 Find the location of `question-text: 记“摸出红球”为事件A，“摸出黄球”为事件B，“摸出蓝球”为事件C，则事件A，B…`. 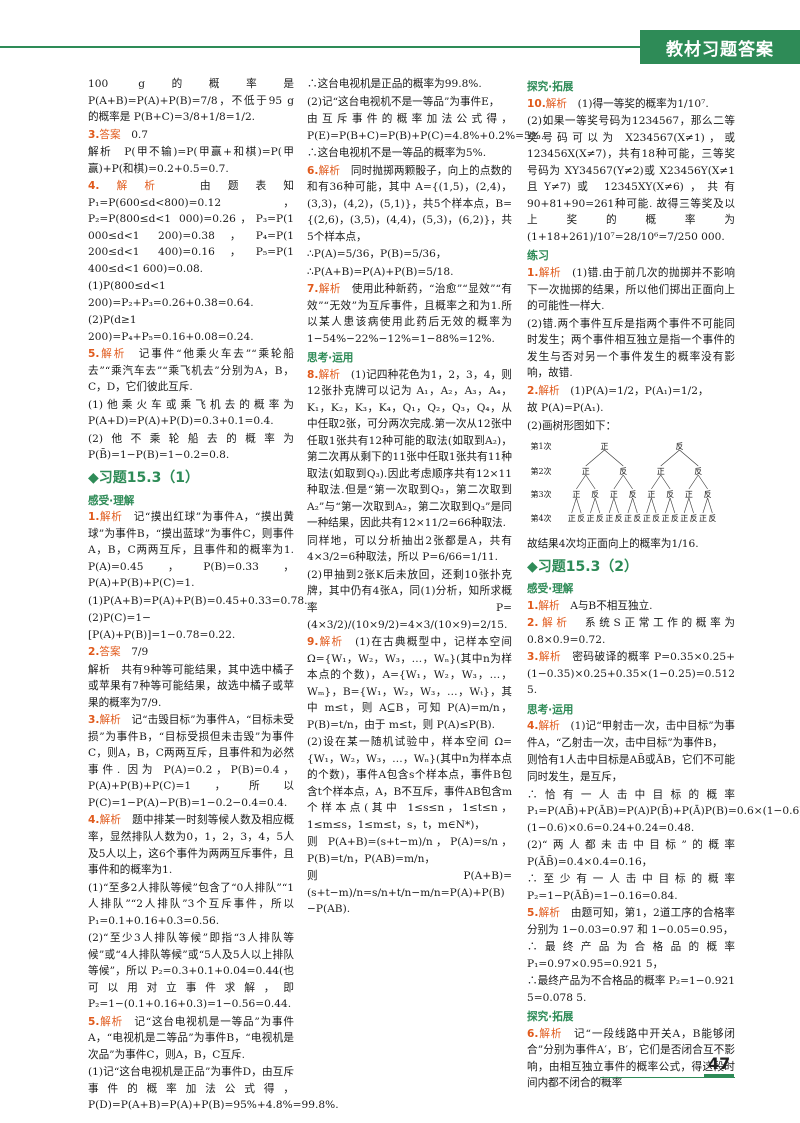

question-text: 记“摸出红球”为事件A，“摸出黄球”为事件B，“摸出蓝球”为事件C，则事件A，B… is located at coordinates (191, 550).